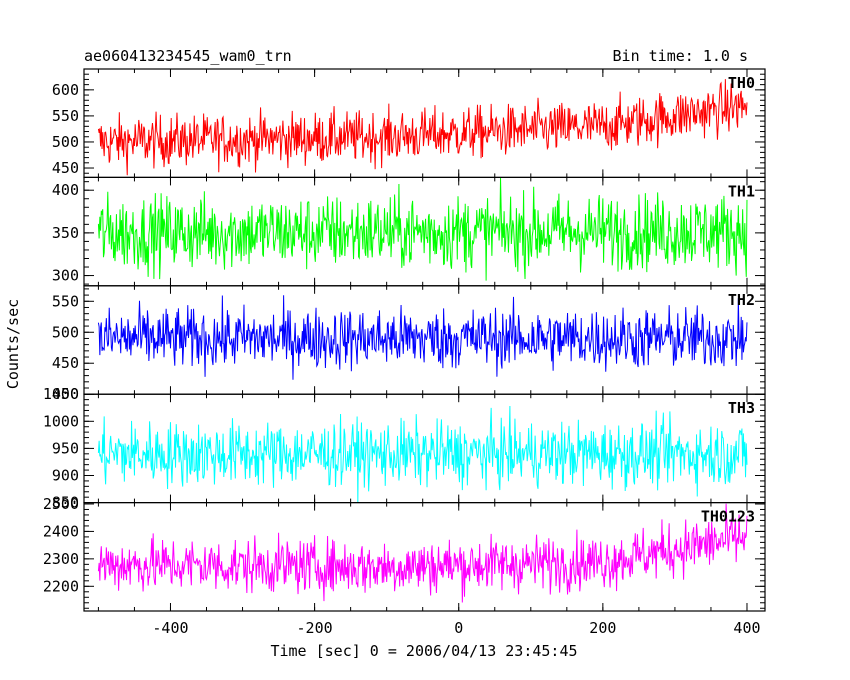 This screenshot has height=680, width=850. Describe the element at coordinates (188, 56) in the screenshot. I see `chart-title: ae060413234545_wam0_trn` at that location.